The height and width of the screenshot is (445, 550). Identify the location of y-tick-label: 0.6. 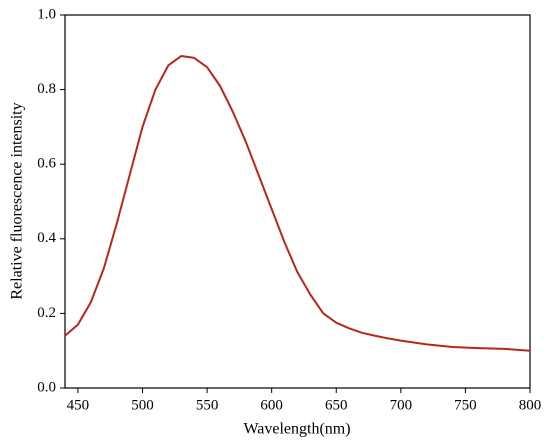
(46, 164).